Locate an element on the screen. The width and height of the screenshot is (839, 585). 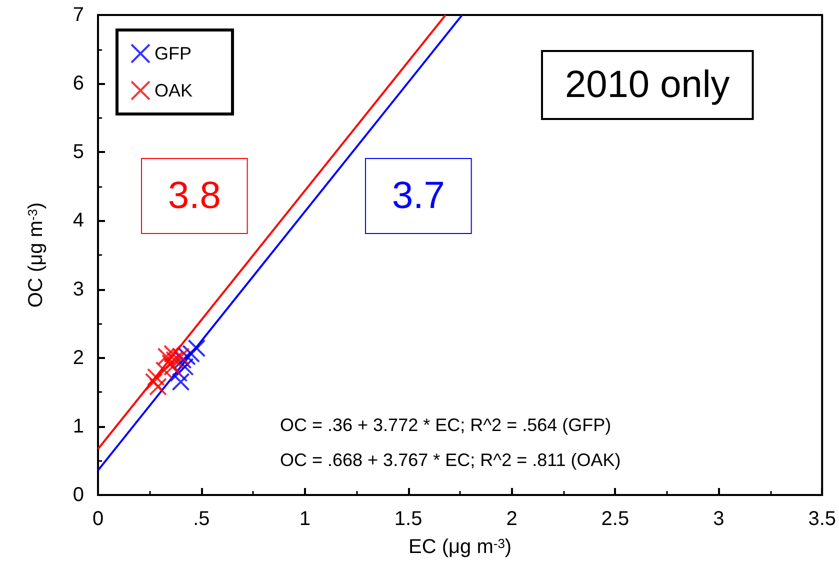
annotation: OC = .36 + 3.772 * EC; R^2 = .564 (GFP) is located at coordinates (446, 425).